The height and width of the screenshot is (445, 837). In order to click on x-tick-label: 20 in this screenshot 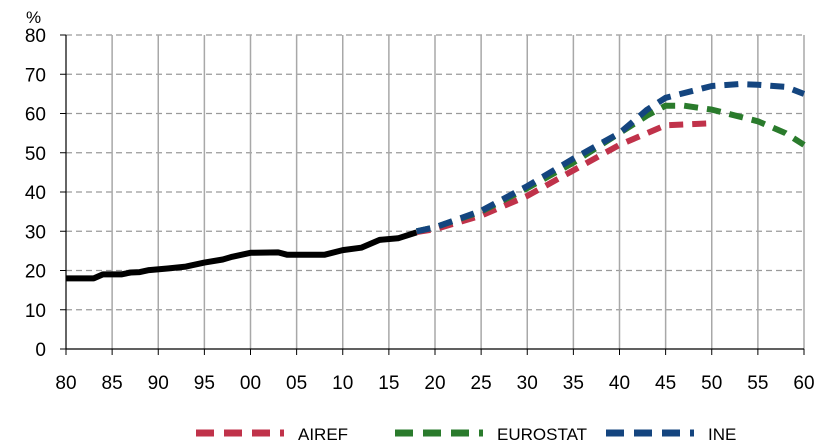, I will do `click(434, 383)`.